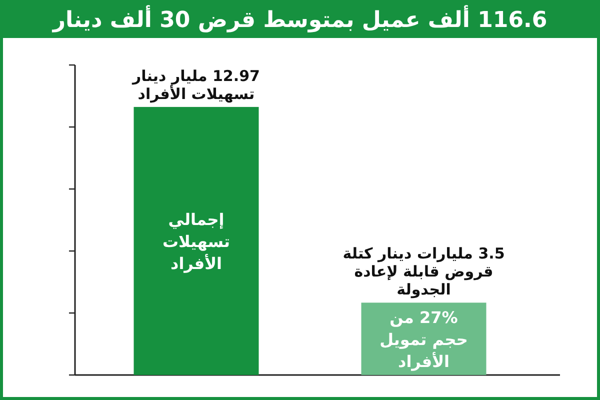  Describe the element at coordinates (196, 84) in the screenshot. I see `data-label: 12.97 مليار دينار تسهيلات الأفراد` at that location.